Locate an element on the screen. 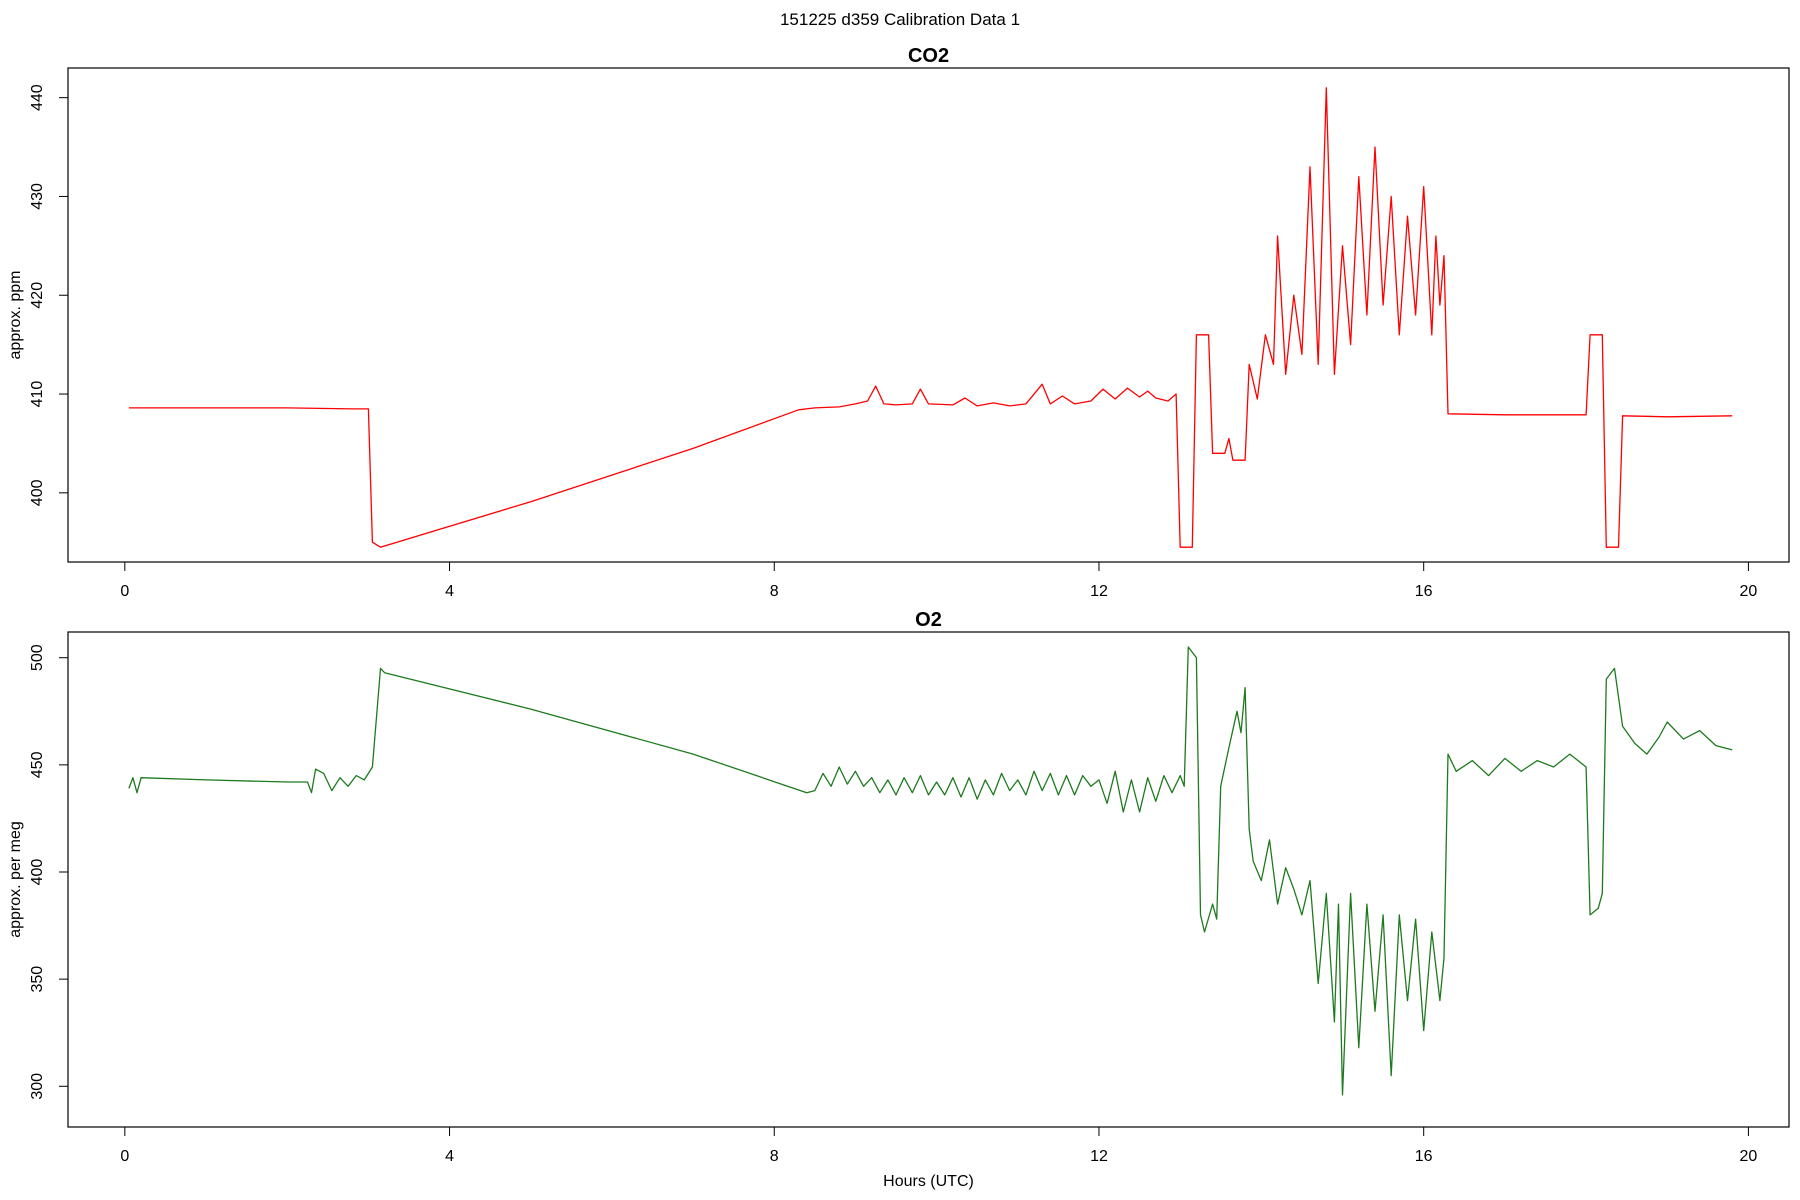 The image size is (1800, 1200). o2-x-tick-label: 20 is located at coordinates (1749, 1156).